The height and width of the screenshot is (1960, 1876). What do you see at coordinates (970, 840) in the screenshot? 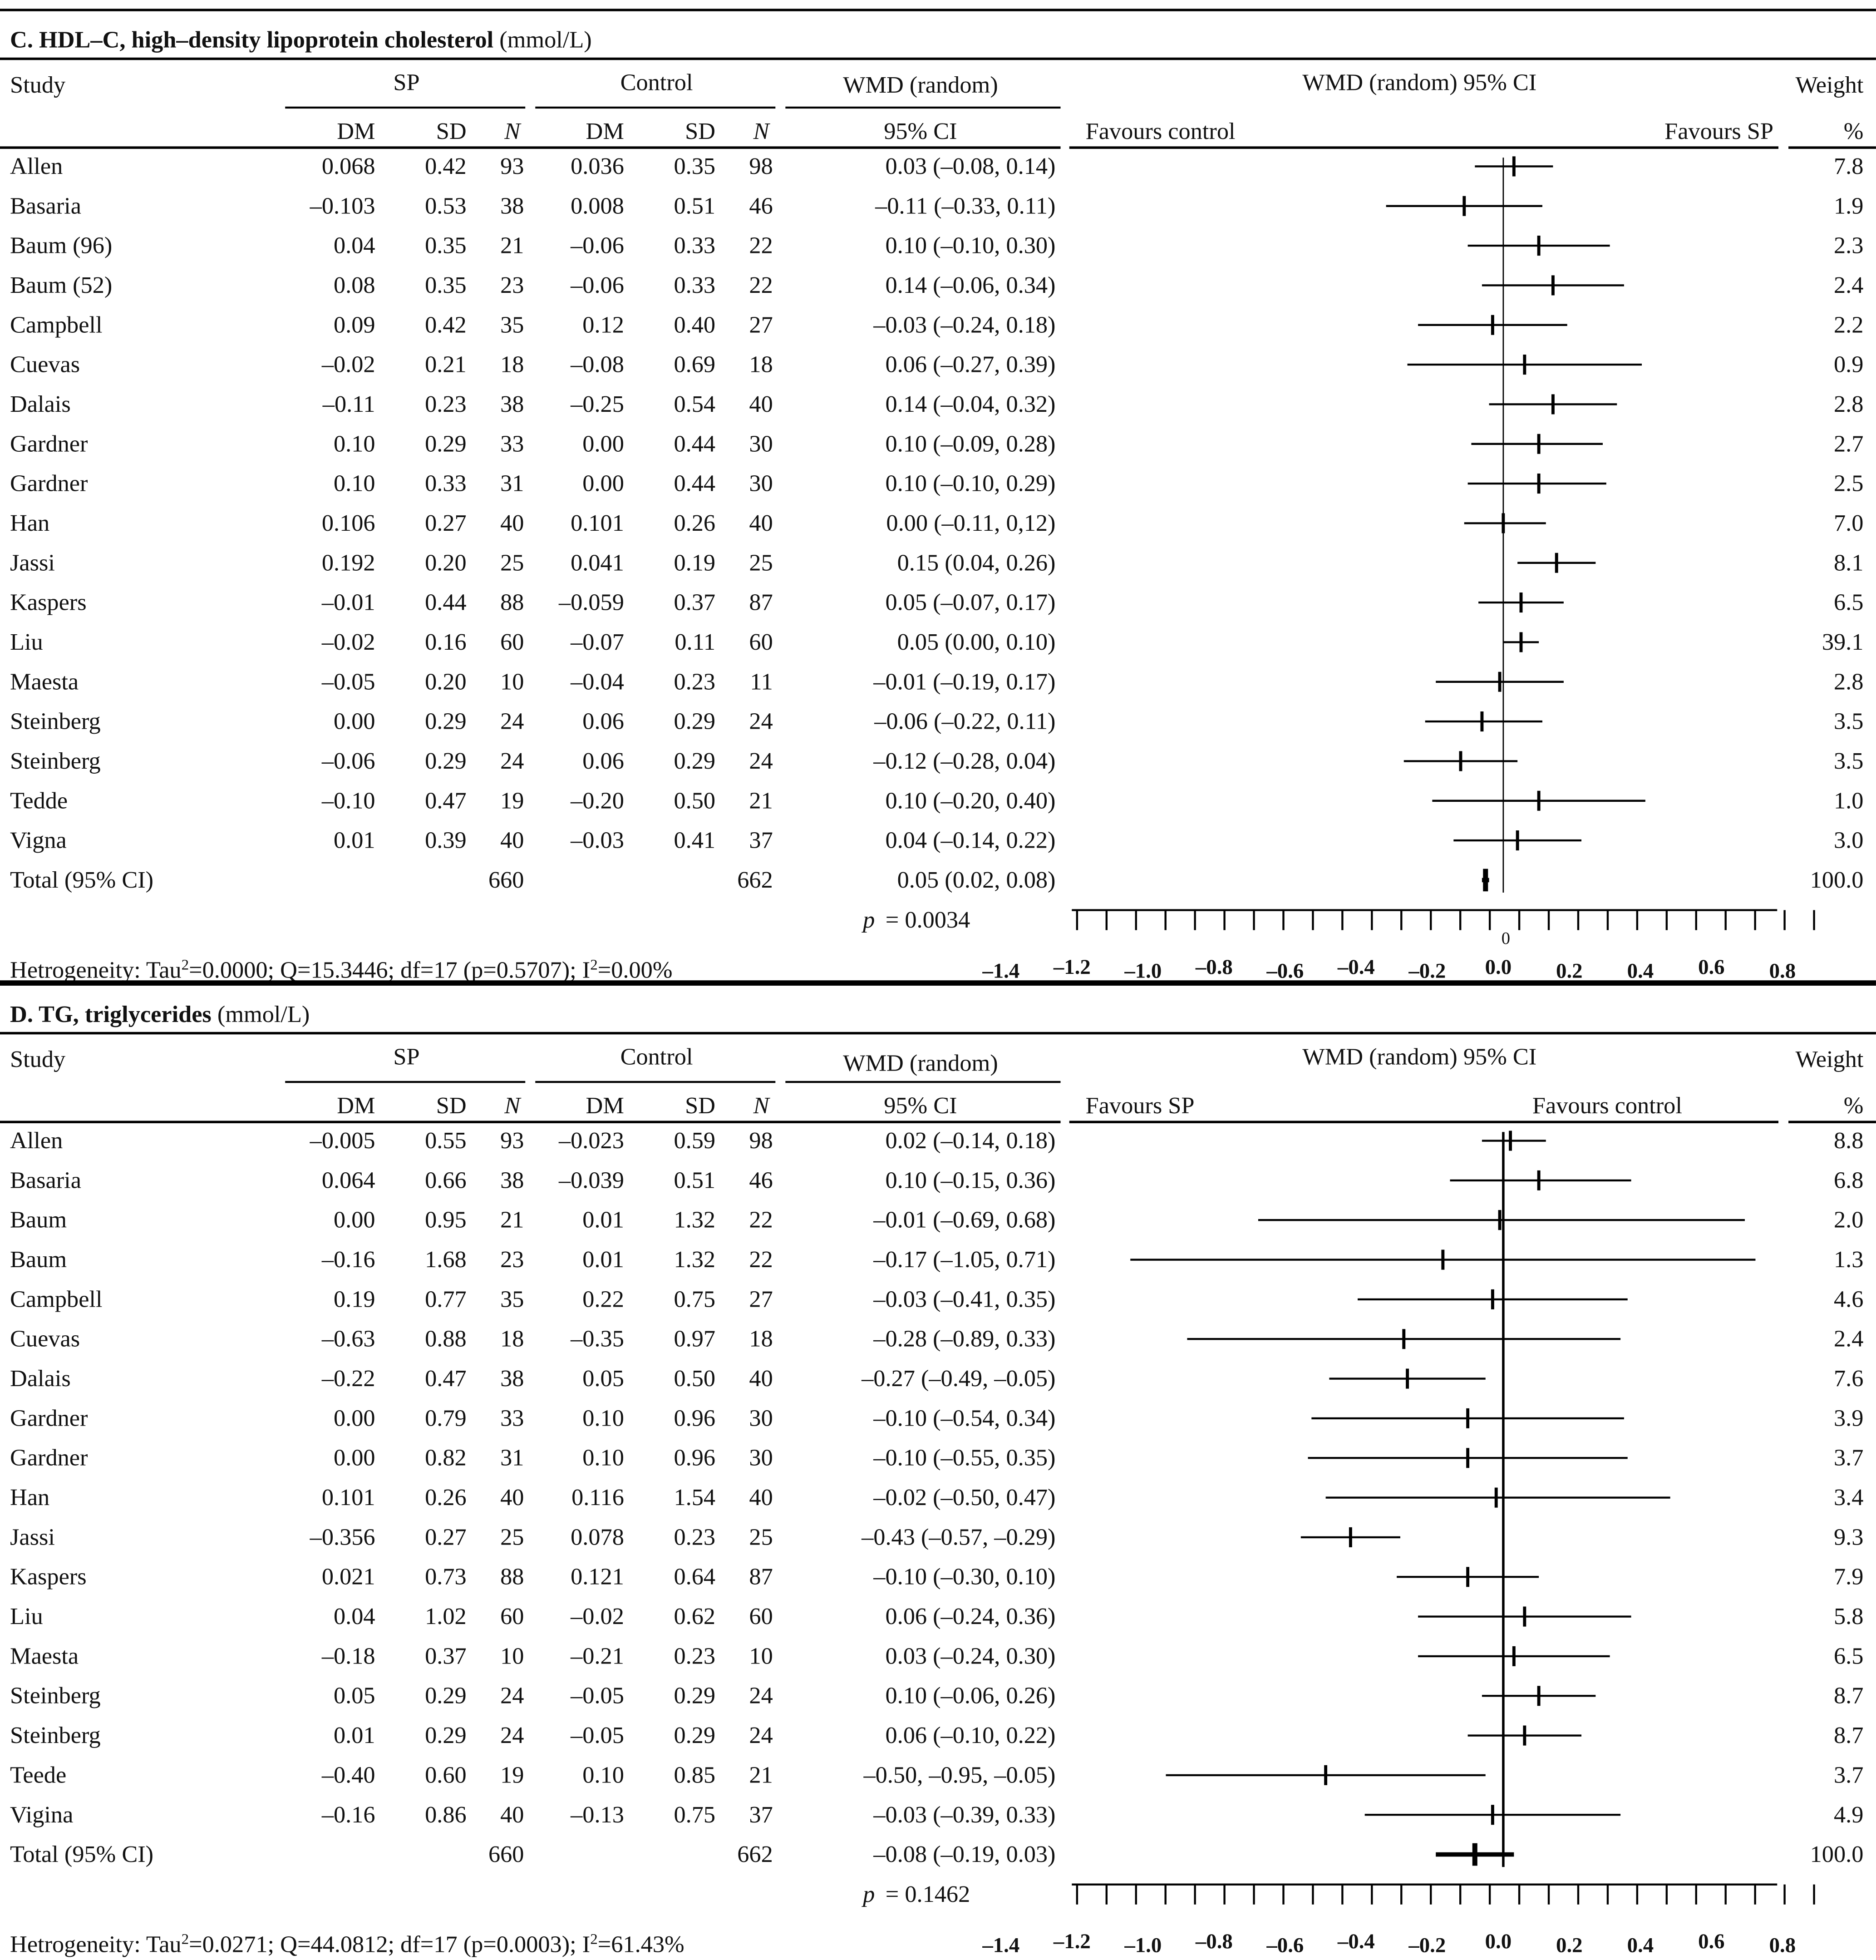
I see `forest-panel-0-study-17-ci: 0.04 (–0.14, 0.22)` at bounding box center [970, 840].